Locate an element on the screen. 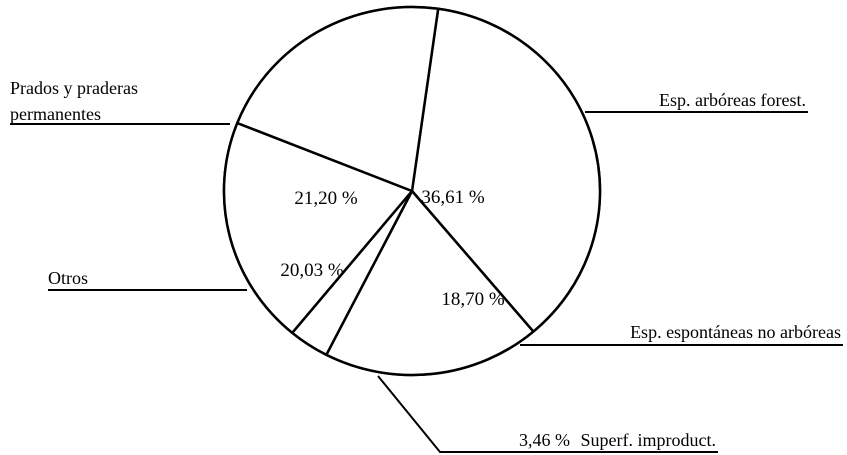 This screenshot has height=455, width=847. slice-label-improduct: 3,46 % Superf. improduct. is located at coordinates (617, 440).